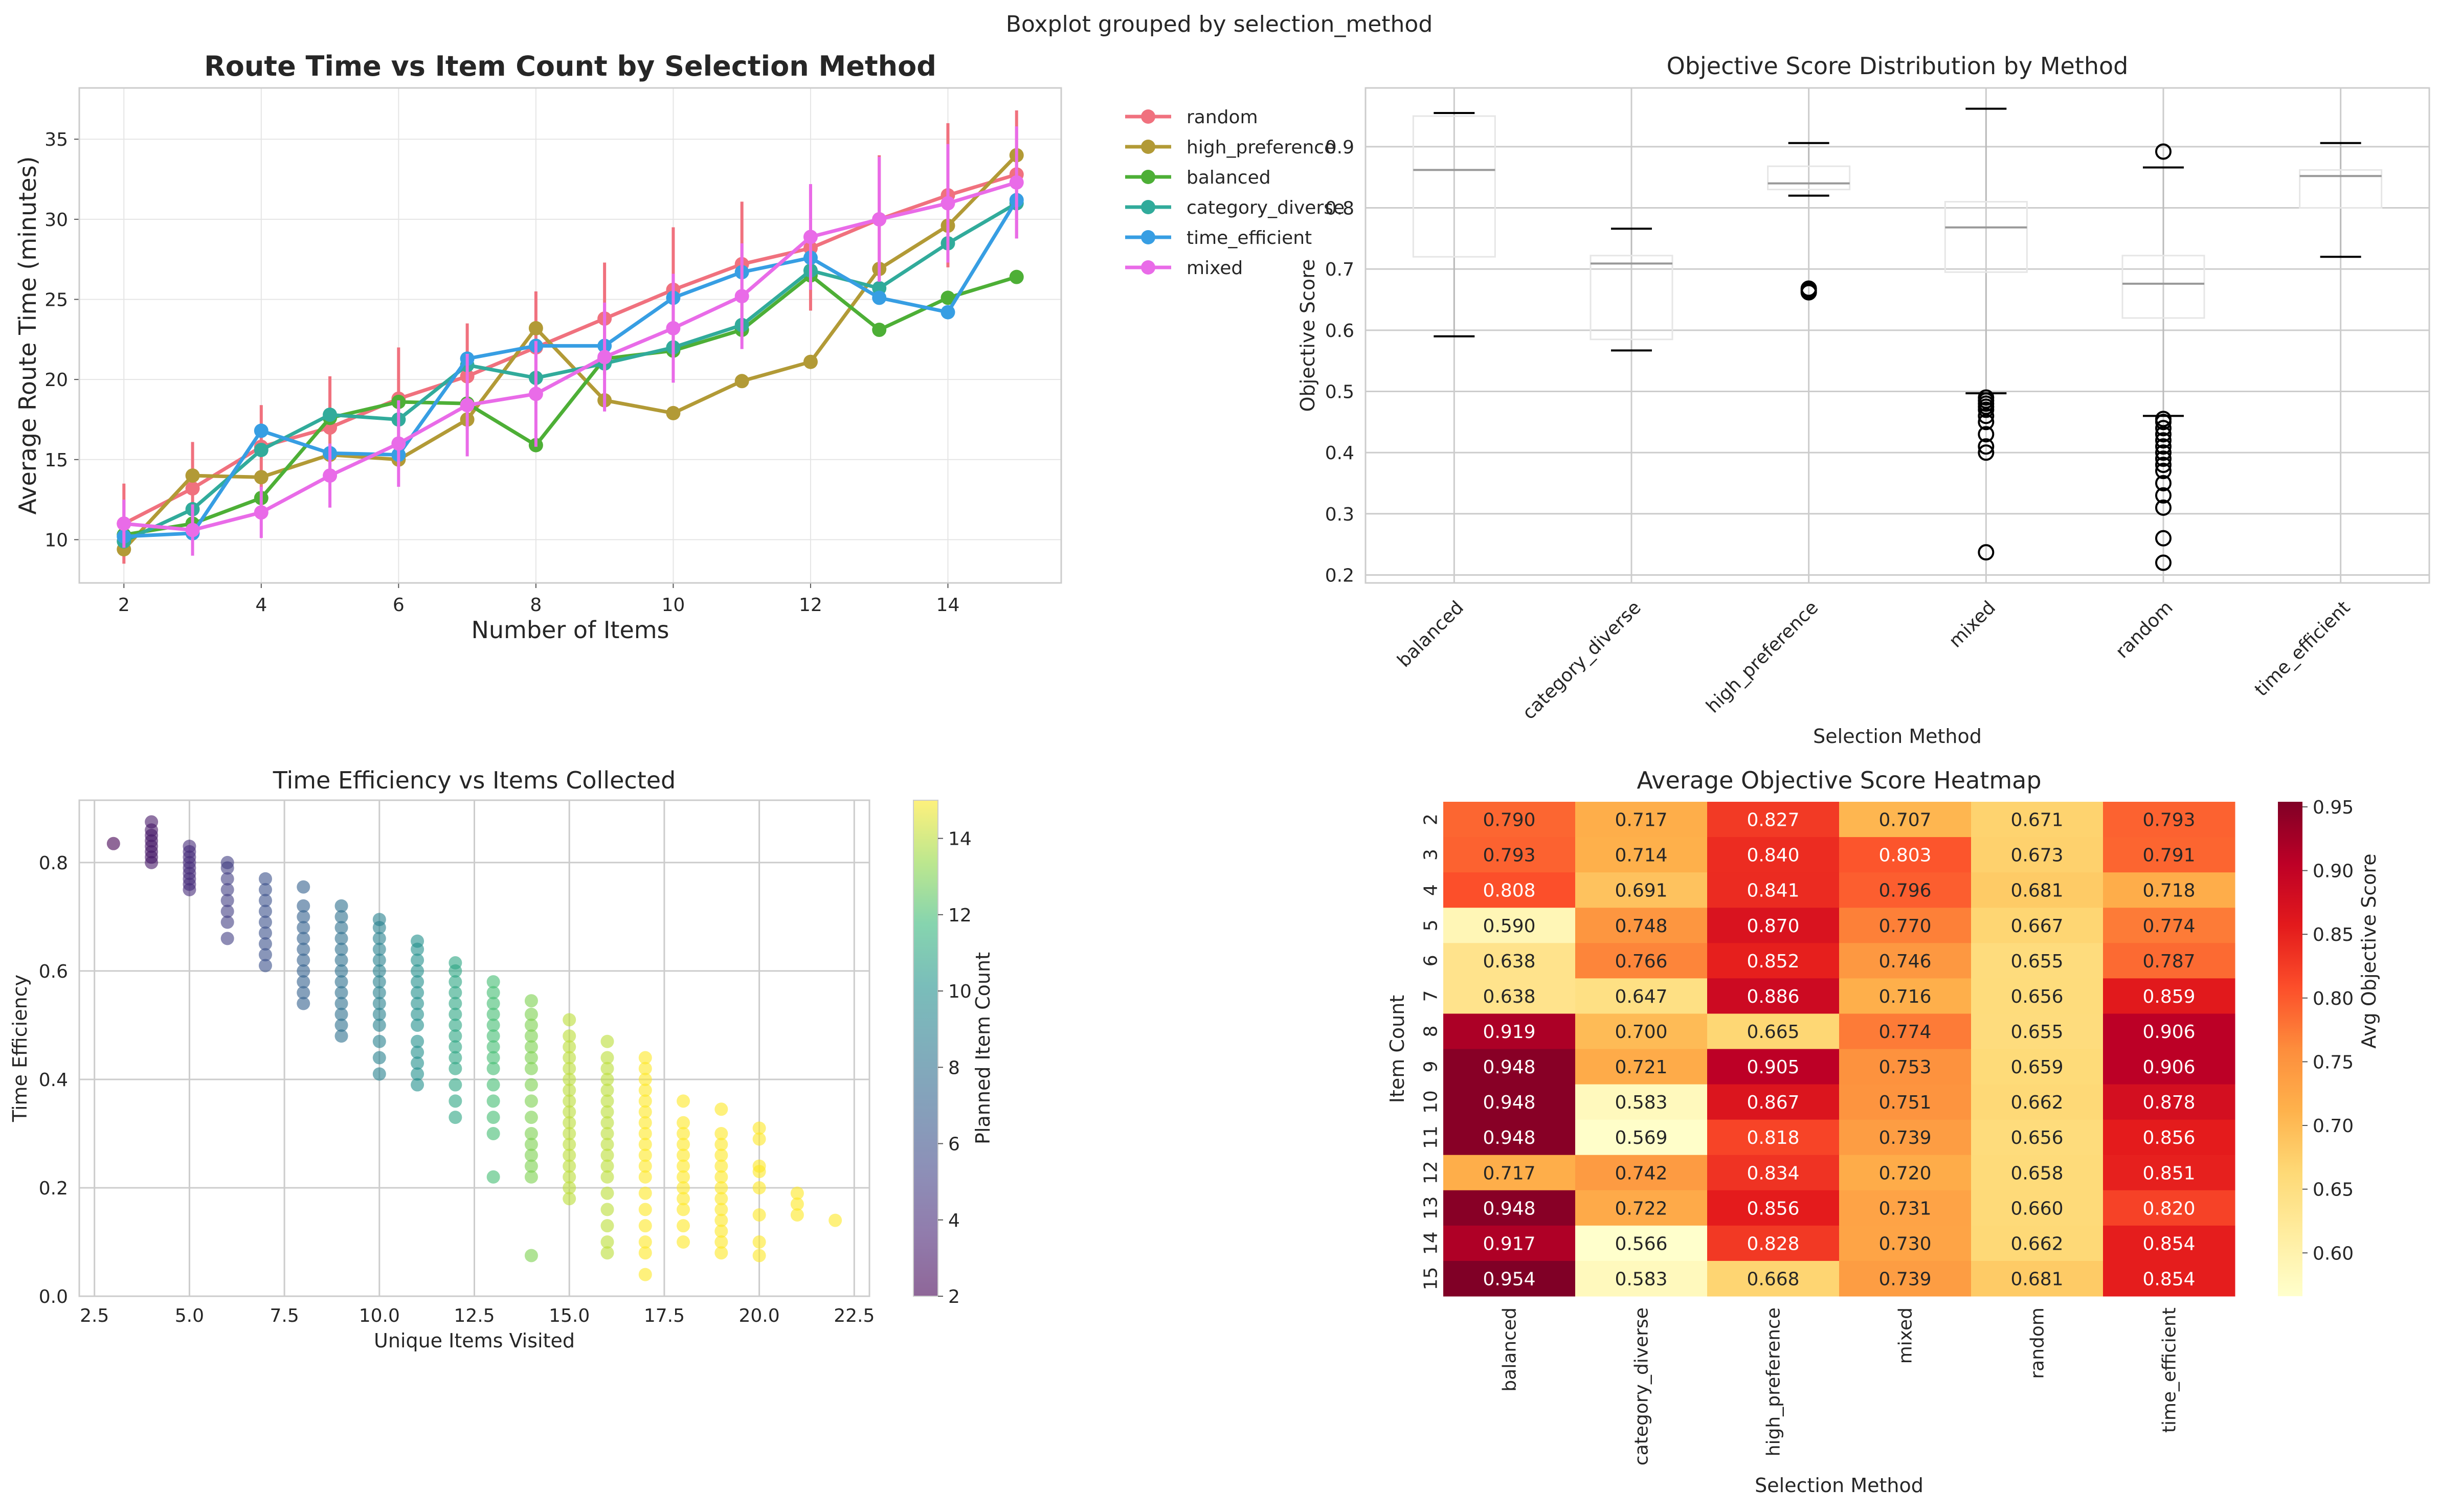 This screenshot has height=1512, width=2439. I want to click on heatmap-cell-label: 0.569, so click(1641, 1137).